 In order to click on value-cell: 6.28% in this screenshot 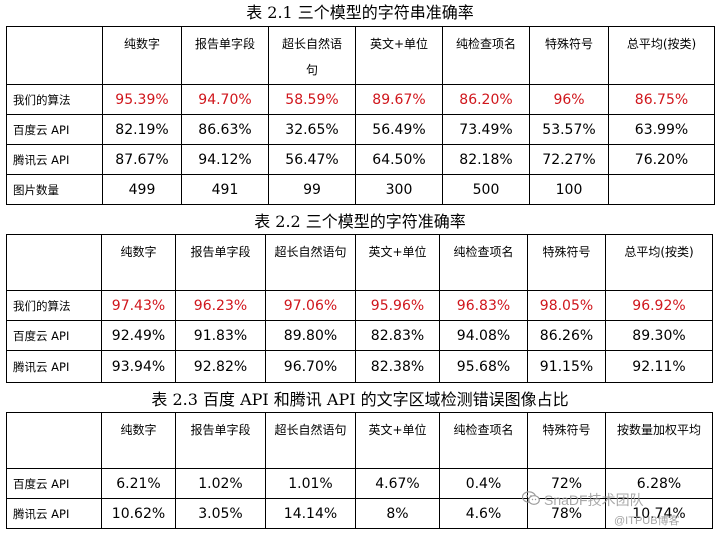, I will do `click(659, 483)`.